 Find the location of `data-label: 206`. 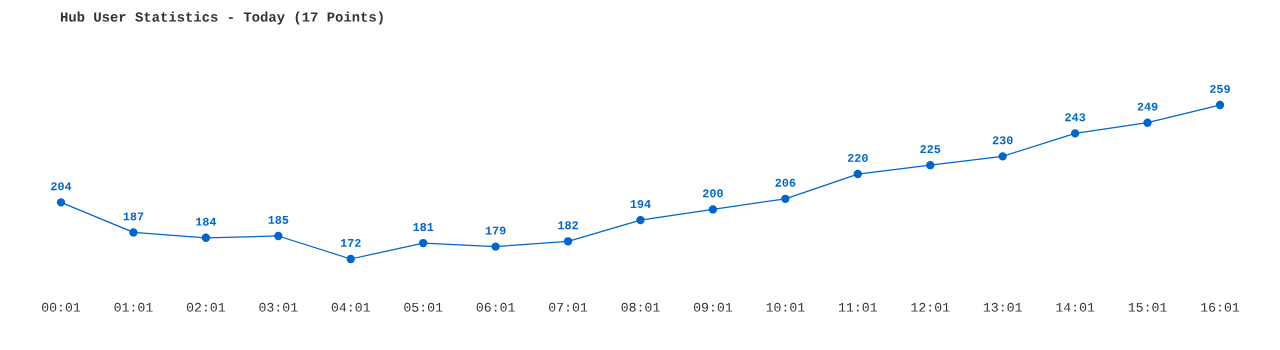

data-label: 206 is located at coordinates (785, 182).